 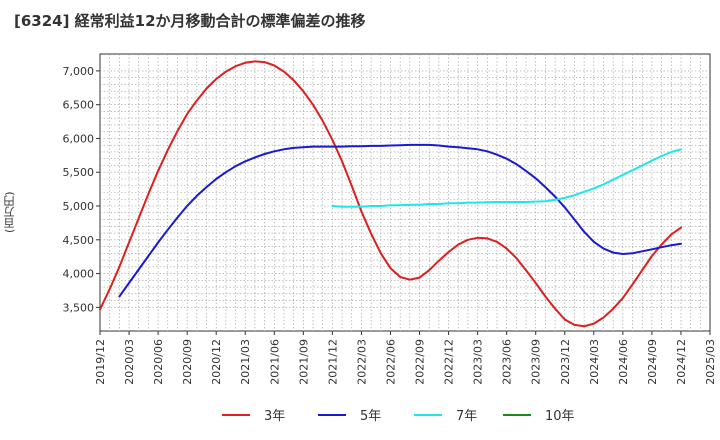 What do you see at coordinates (370, 416) in the screenshot?
I see `legend-label: 5年` at bounding box center [370, 416].